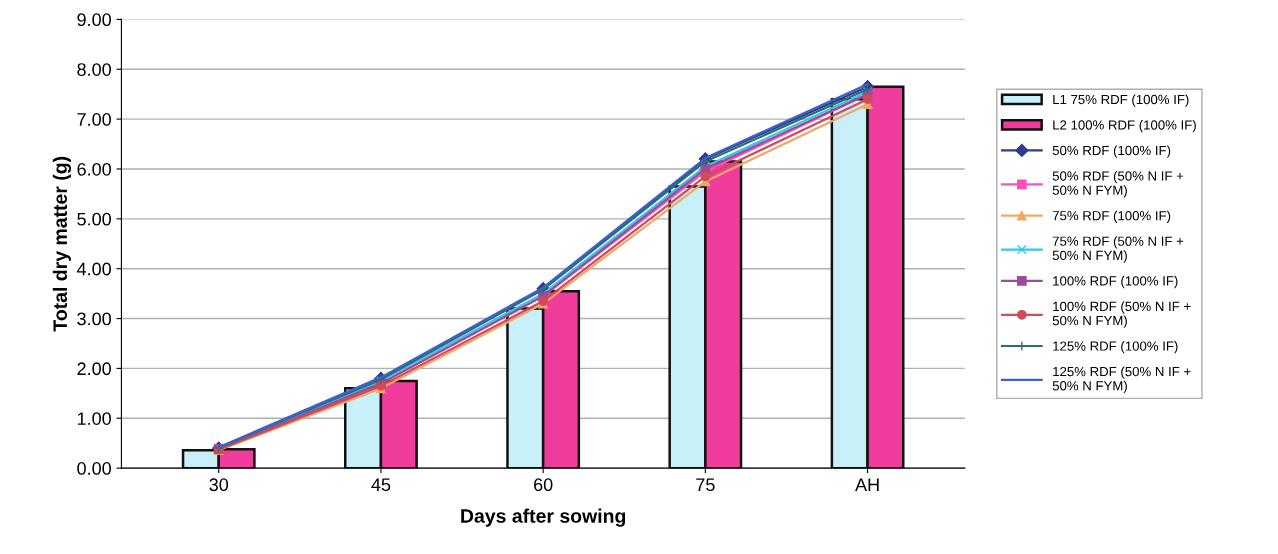 The width and height of the screenshot is (1278, 554). What do you see at coordinates (381, 485) in the screenshot?
I see `x-tick-label: 45` at bounding box center [381, 485].